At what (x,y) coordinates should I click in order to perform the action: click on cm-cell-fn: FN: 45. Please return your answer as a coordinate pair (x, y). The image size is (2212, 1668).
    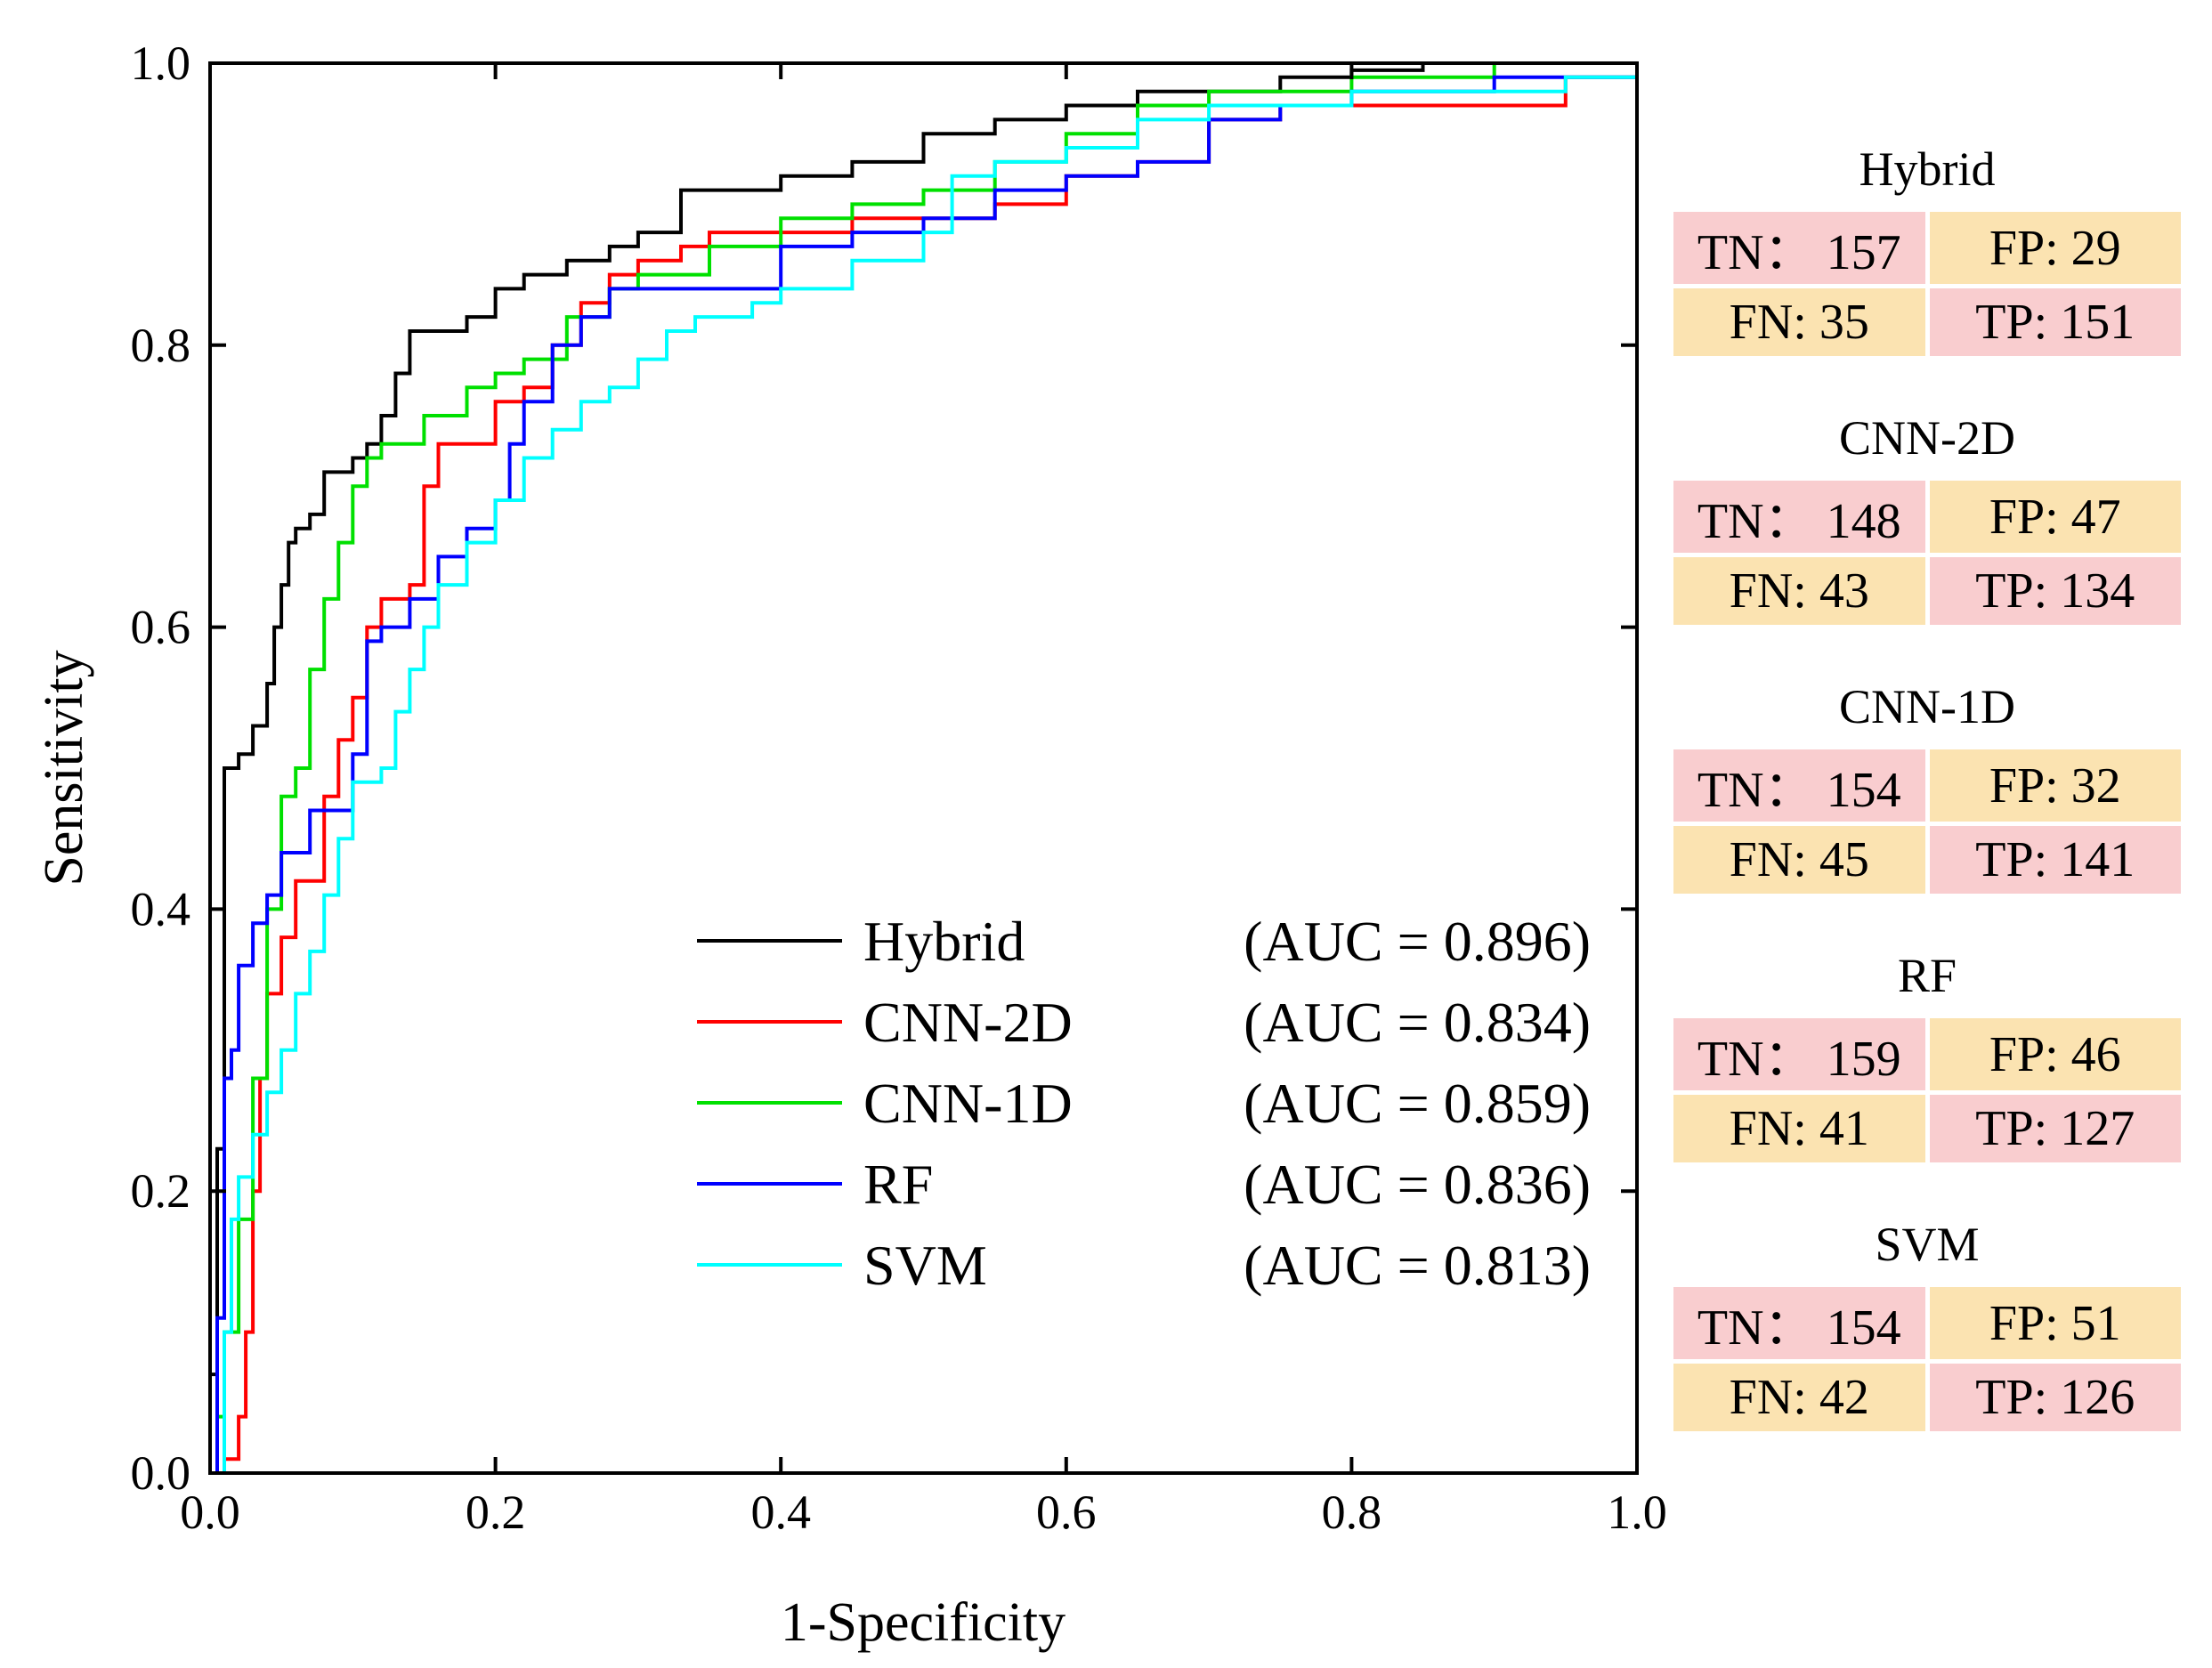
    Looking at the image, I should click on (1799, 860).